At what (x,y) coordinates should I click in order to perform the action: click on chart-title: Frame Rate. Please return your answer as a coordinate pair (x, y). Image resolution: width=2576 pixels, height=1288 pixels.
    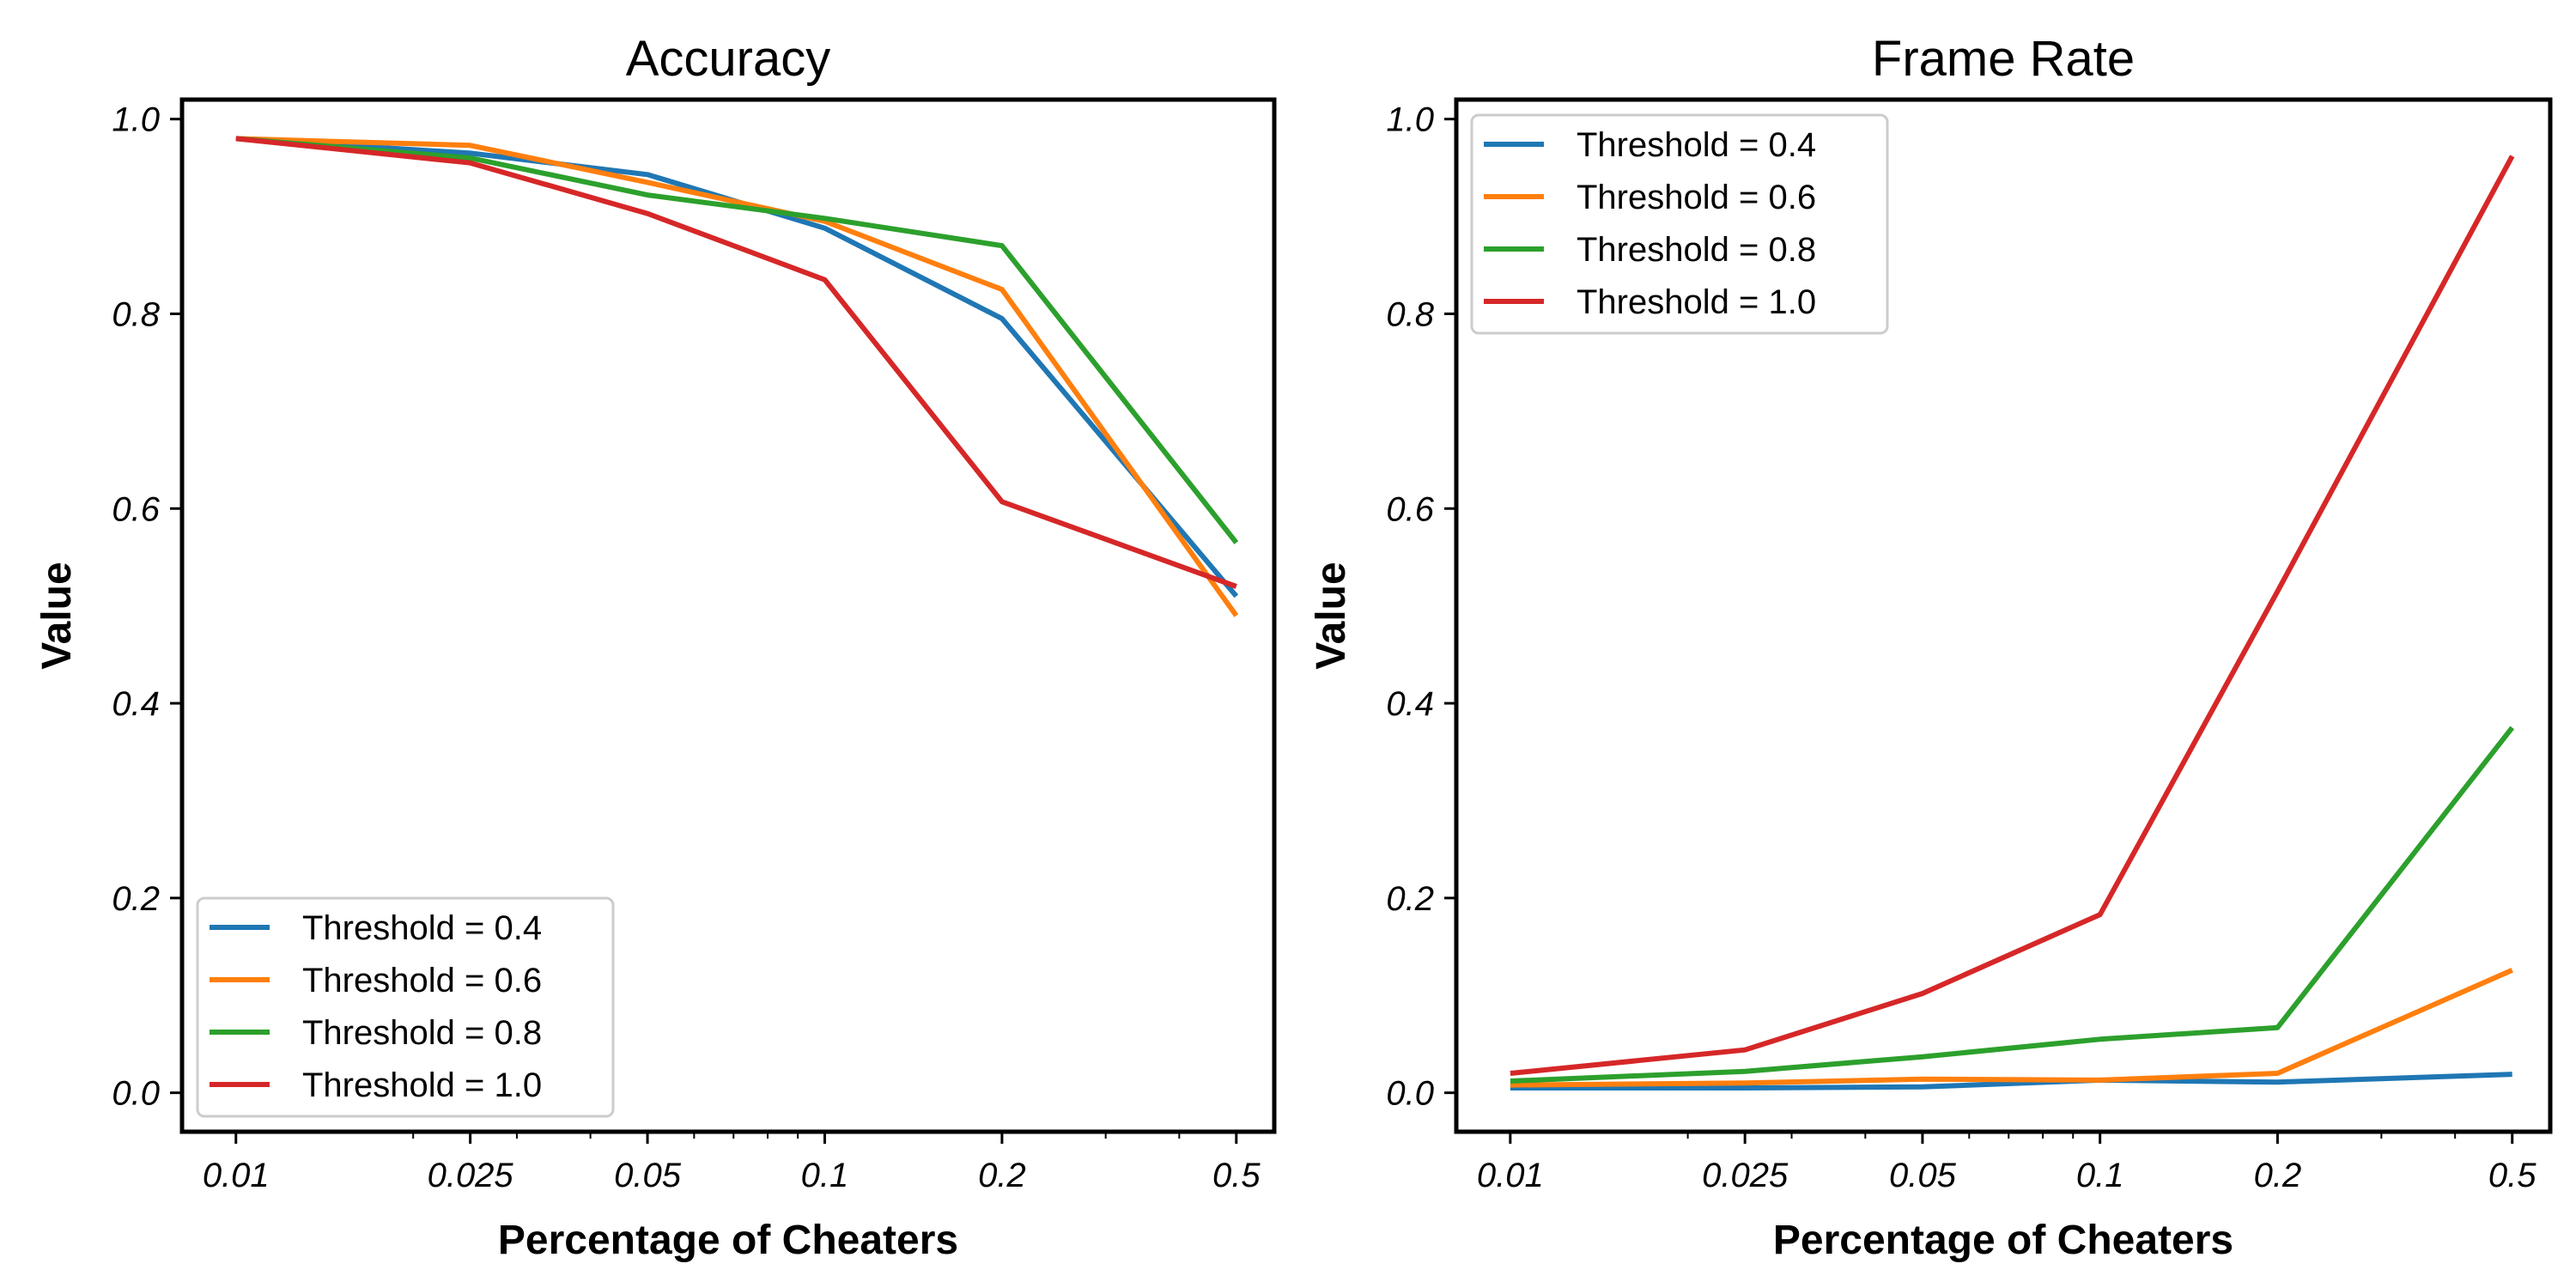
    Looking at the image, I should click on (2004, 59).